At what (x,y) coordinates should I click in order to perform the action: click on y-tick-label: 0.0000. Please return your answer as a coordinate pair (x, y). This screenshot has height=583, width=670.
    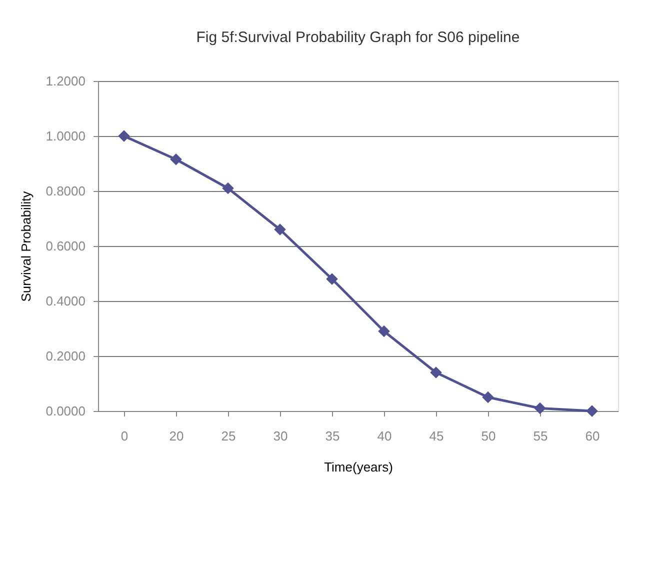
    Looking at the image, I should click on (66, 411).